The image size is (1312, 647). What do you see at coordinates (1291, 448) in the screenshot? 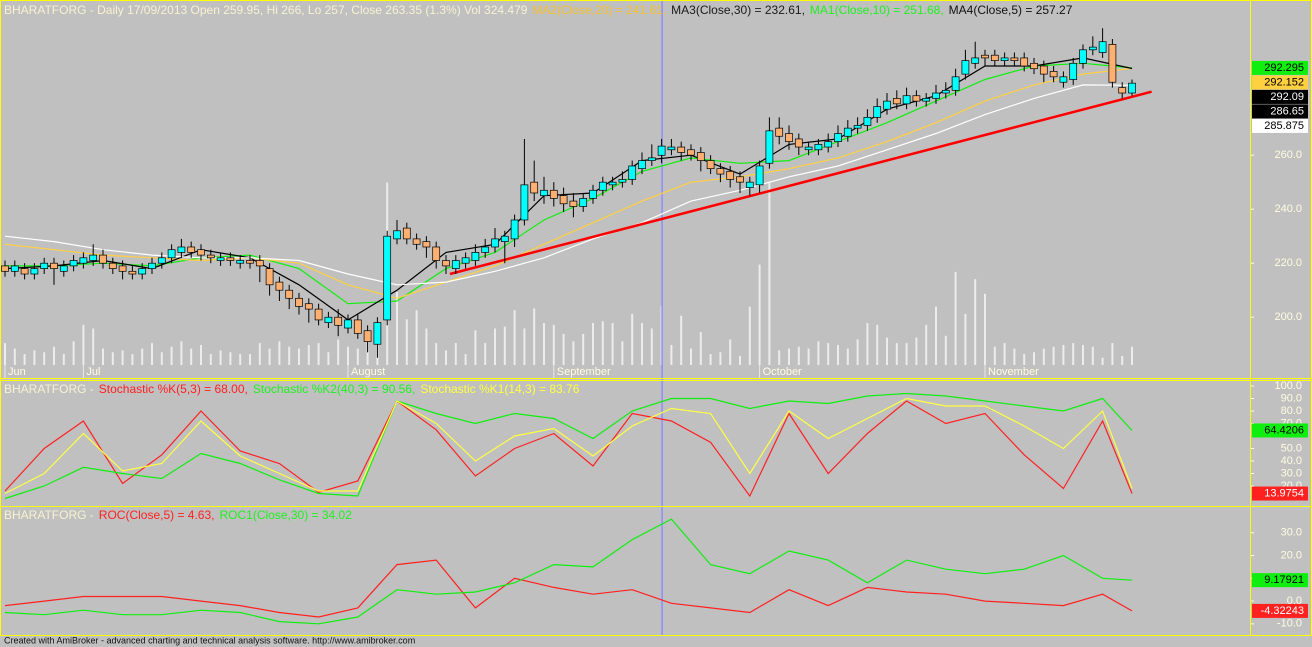
I see `y-tick-label: 50.0` at bounding box center [1291, 448].